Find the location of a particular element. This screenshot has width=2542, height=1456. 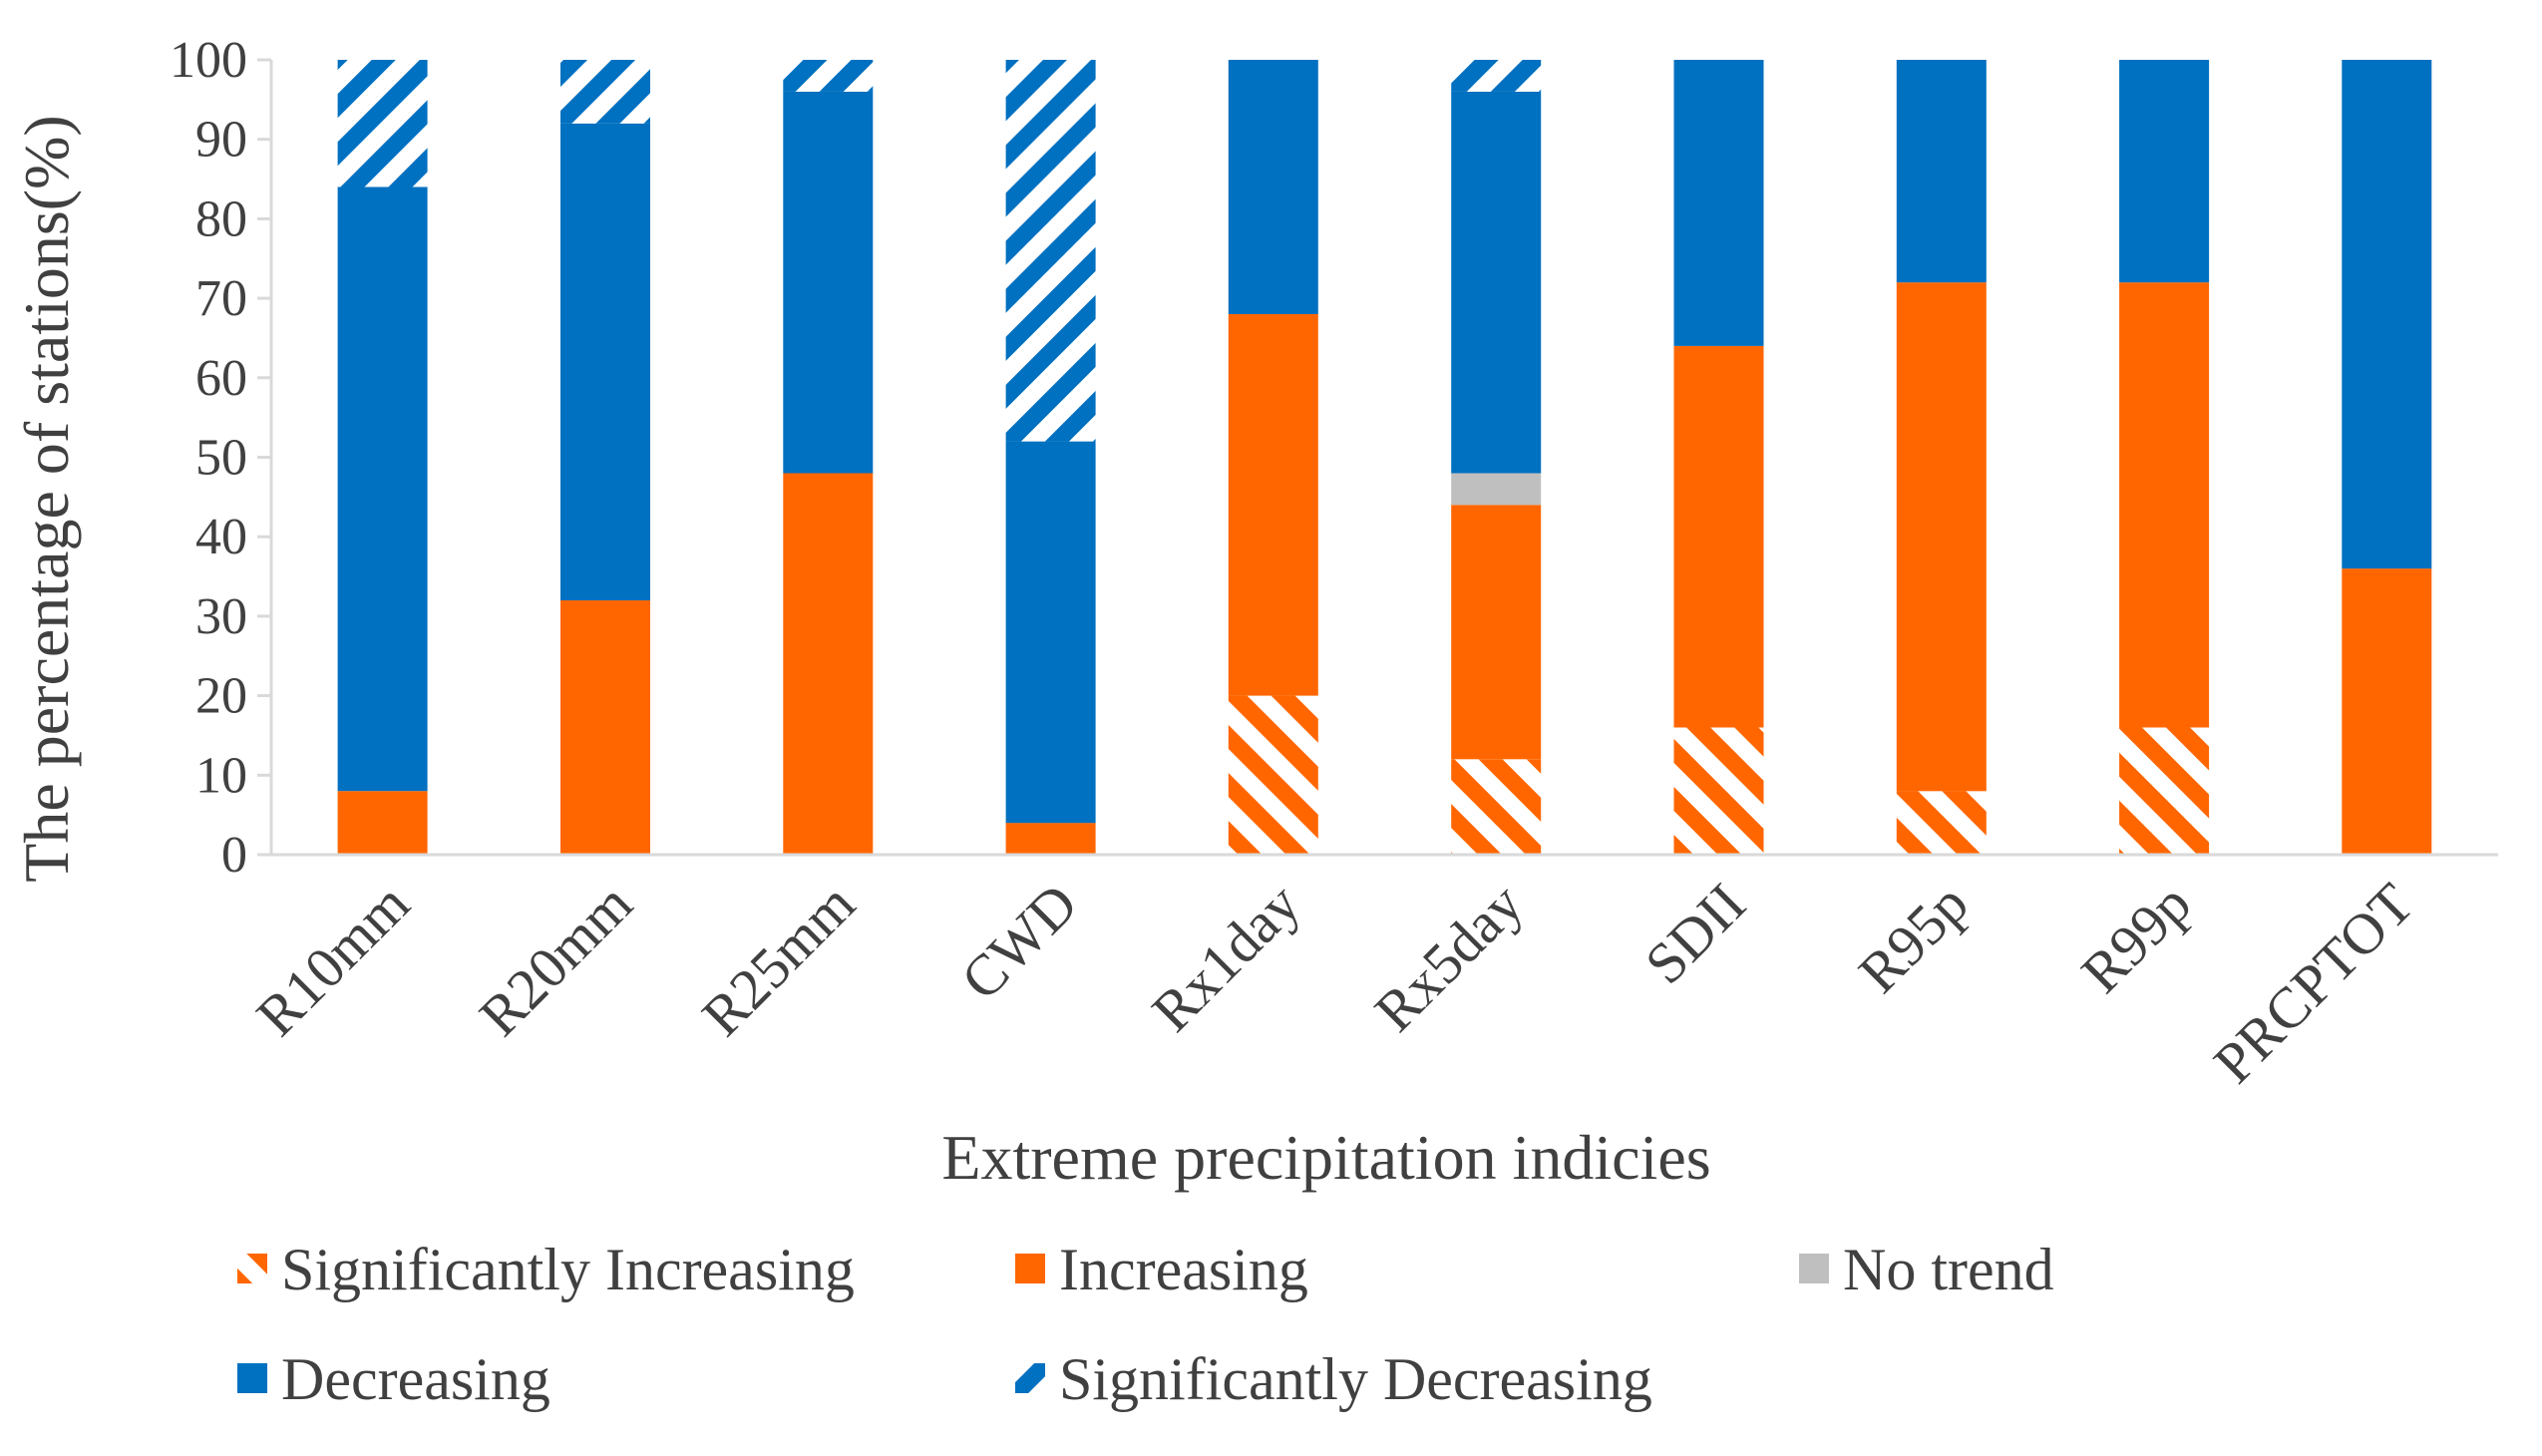

legend-swatch-decreasing is located at coordinates (252, 1378).